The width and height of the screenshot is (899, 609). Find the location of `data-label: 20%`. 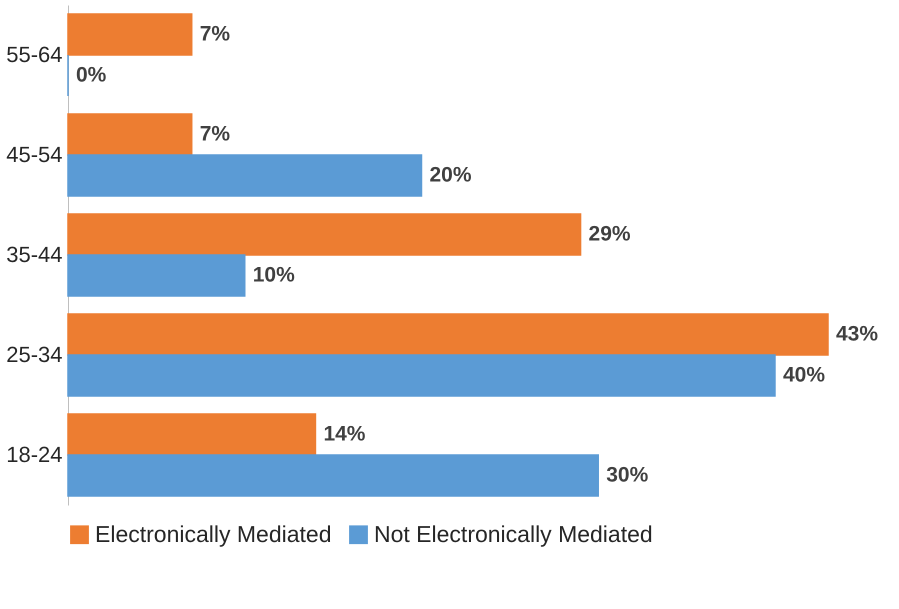

data-label: 20% is located at coordinates (450, 175).